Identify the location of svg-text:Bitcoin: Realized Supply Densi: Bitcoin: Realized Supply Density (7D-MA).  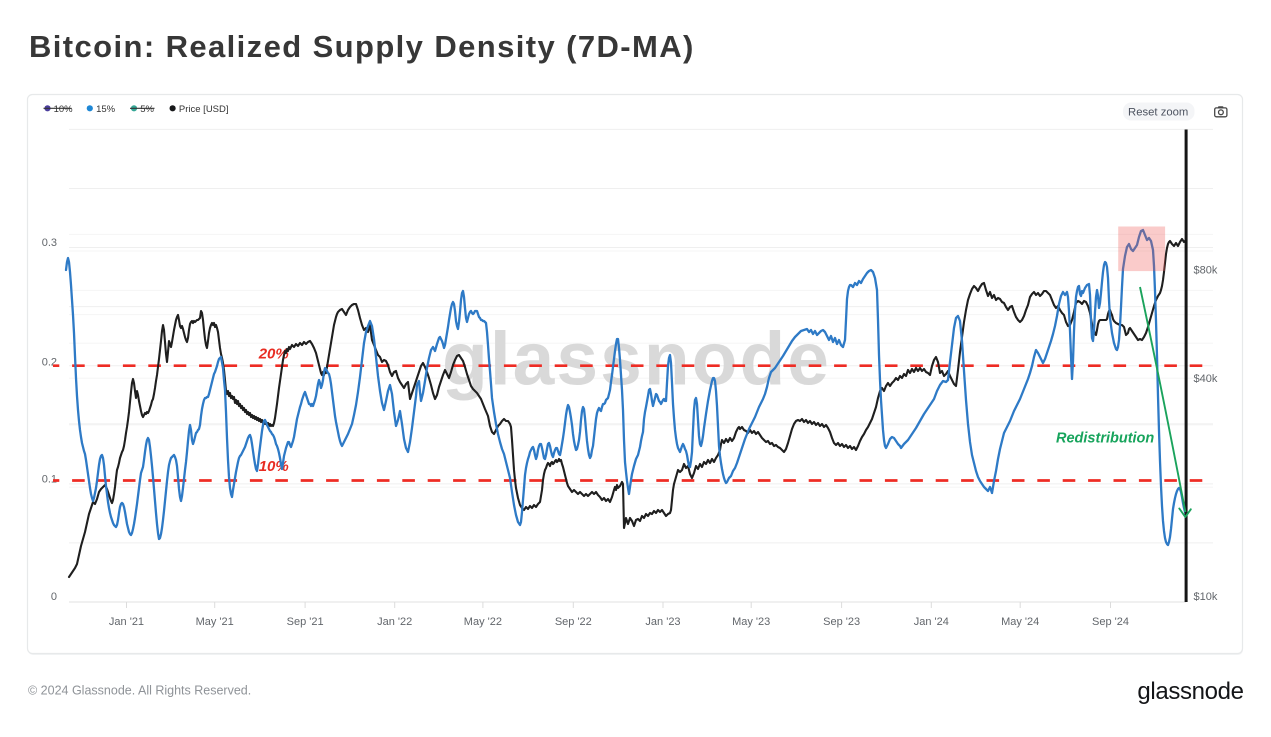
(362, 46).